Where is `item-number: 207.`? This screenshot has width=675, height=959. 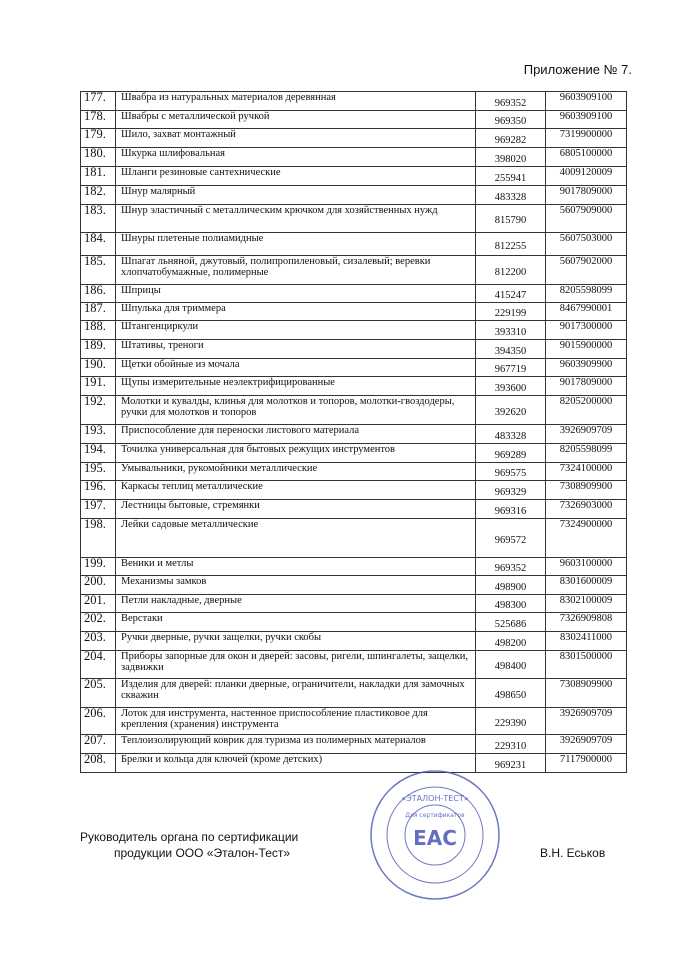 item-number: 207. is located at coordinates (98, 744).